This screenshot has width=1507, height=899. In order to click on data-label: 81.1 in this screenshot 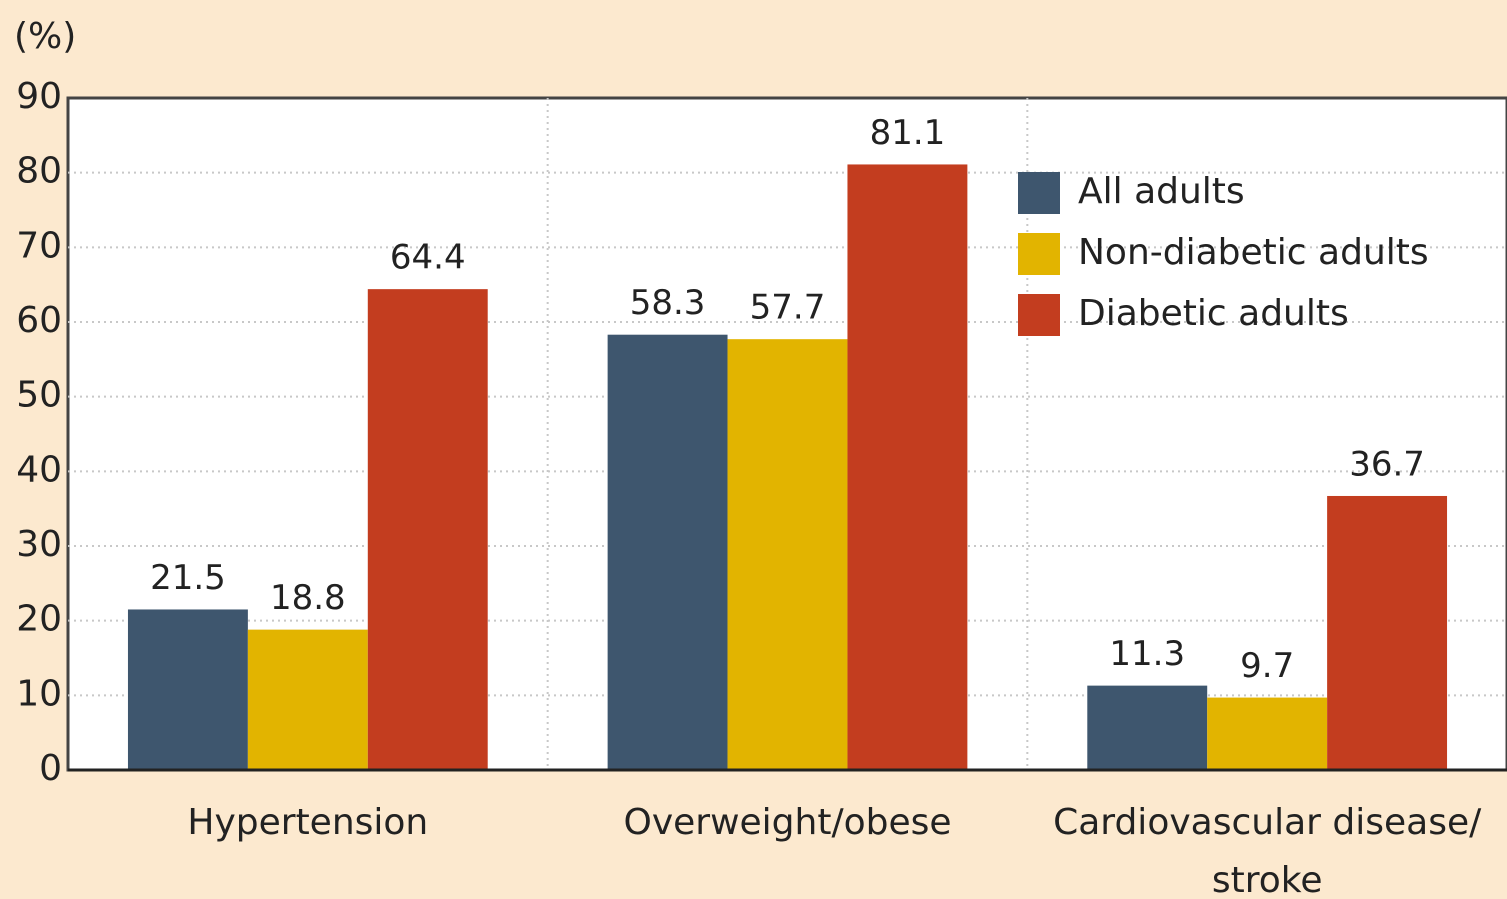, I will do `click(908, 133)`.